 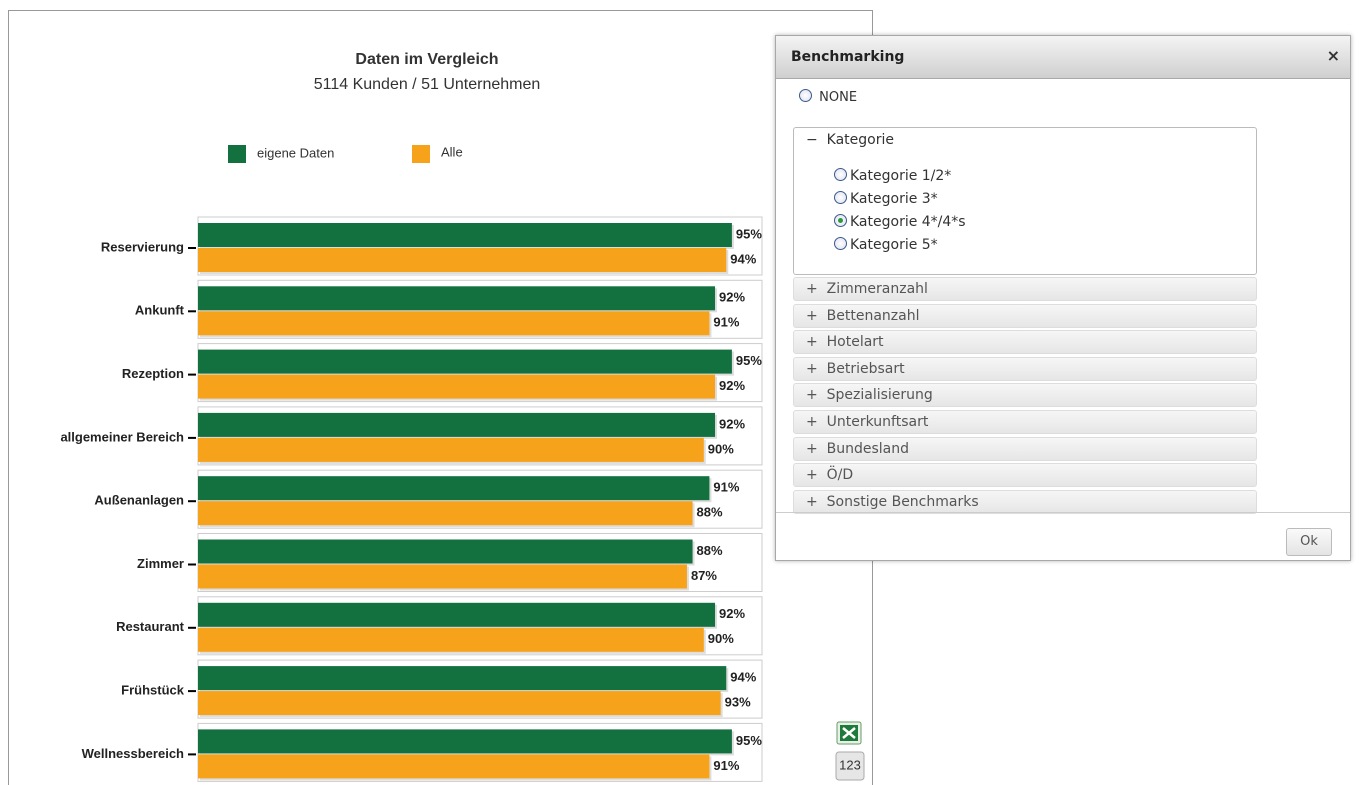 What do you see at coordinates (908, 222) in the screenshot?
I see `option-label: Kategorie 4*/4*s` at bounding box center [908, 222].